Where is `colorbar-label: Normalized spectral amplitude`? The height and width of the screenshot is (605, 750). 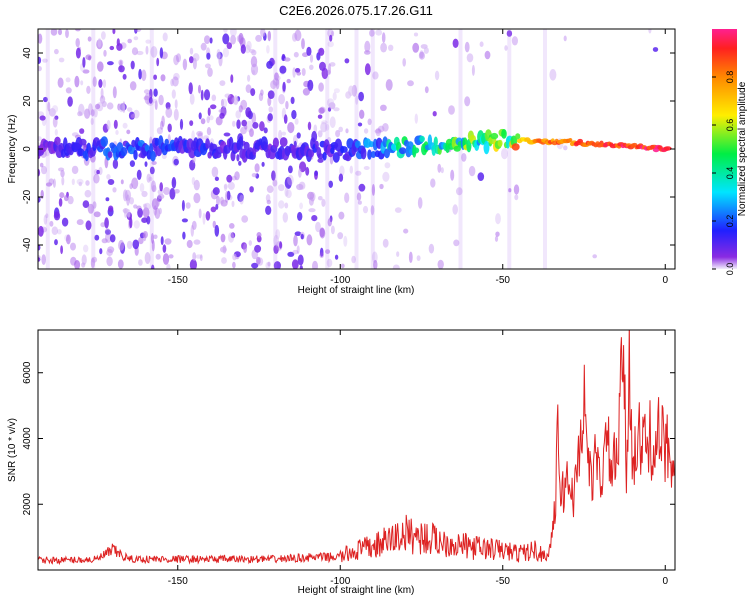
colorbar-label: Normalized spectral amplitude is located at coordinates (742, 148).